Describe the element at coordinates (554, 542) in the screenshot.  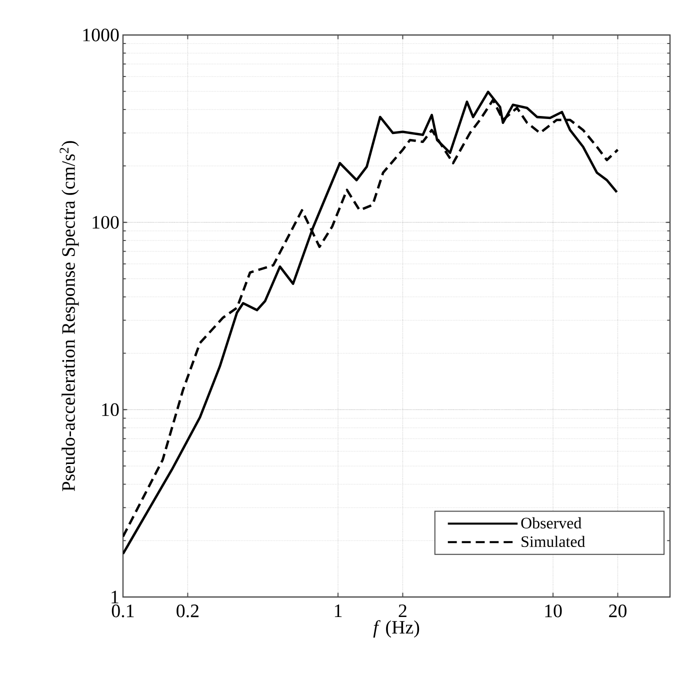
I see `legend-label: Simulated` at that location.